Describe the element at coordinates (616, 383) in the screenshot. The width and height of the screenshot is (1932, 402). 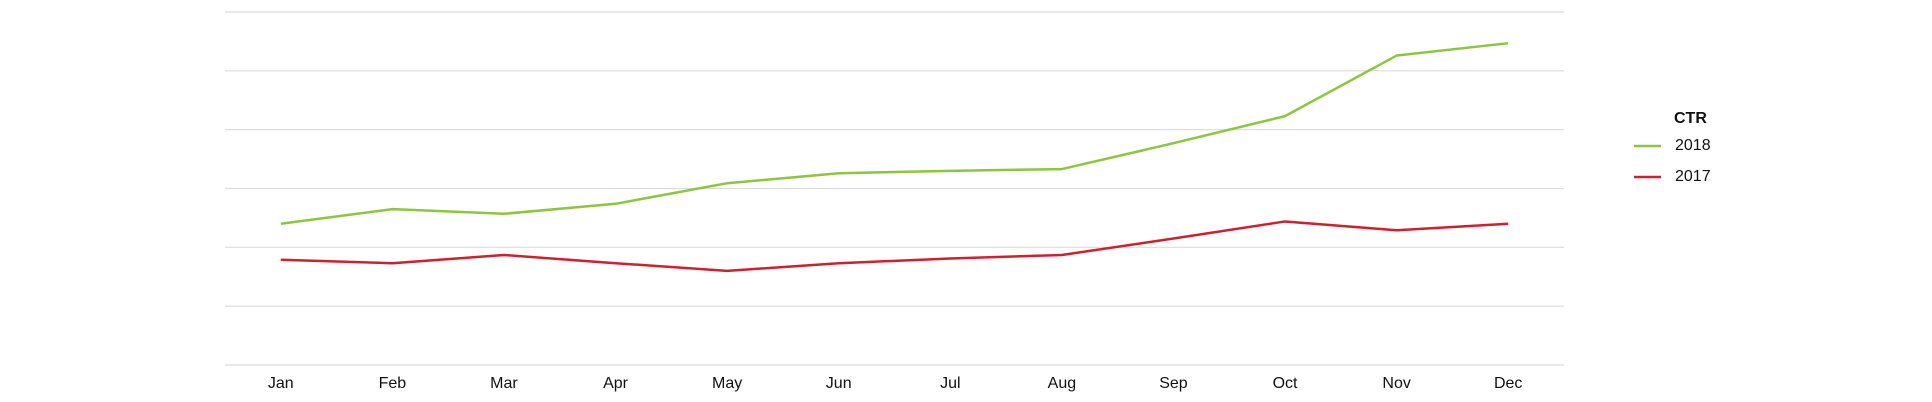
I see `x-tick-label: Apr` at that location.